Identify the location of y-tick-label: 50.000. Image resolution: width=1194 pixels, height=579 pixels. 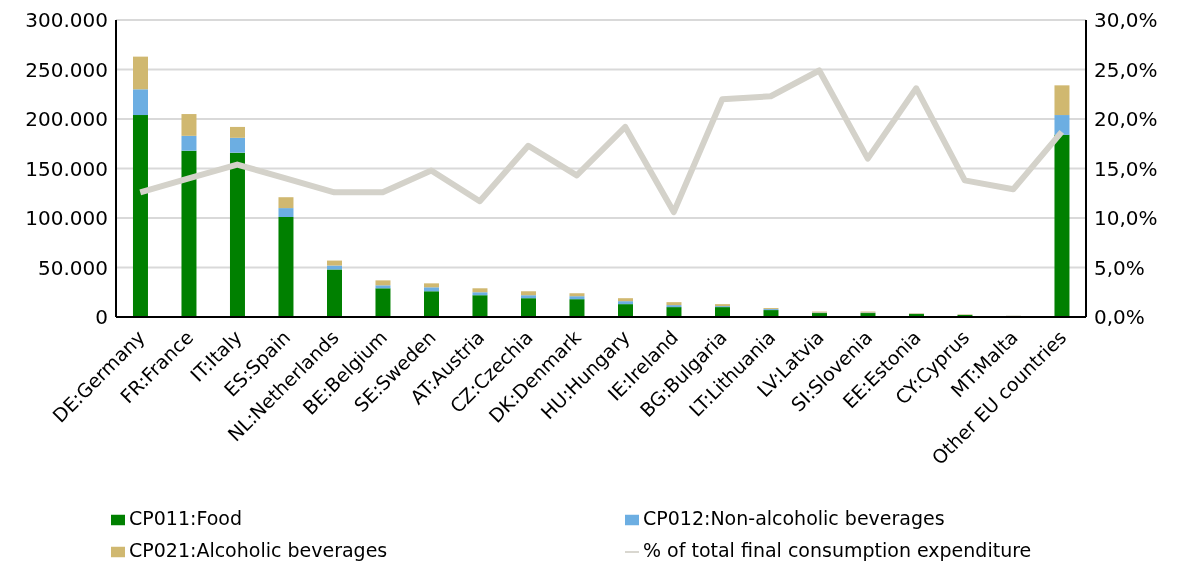
(73, 267).